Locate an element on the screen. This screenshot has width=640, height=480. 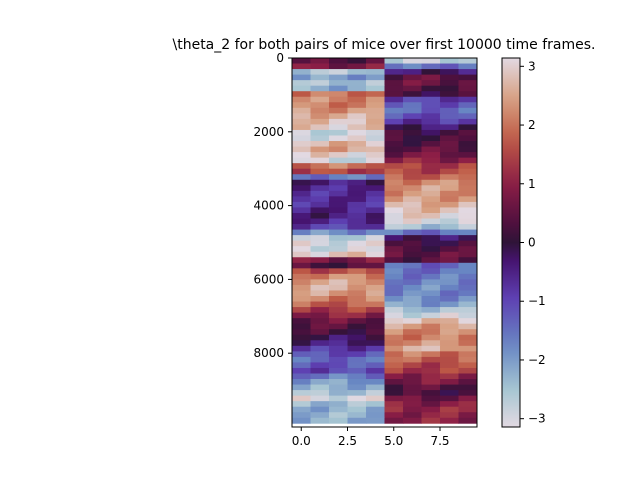
y-tick-label: 4000 is located at coordinates (268, 206).